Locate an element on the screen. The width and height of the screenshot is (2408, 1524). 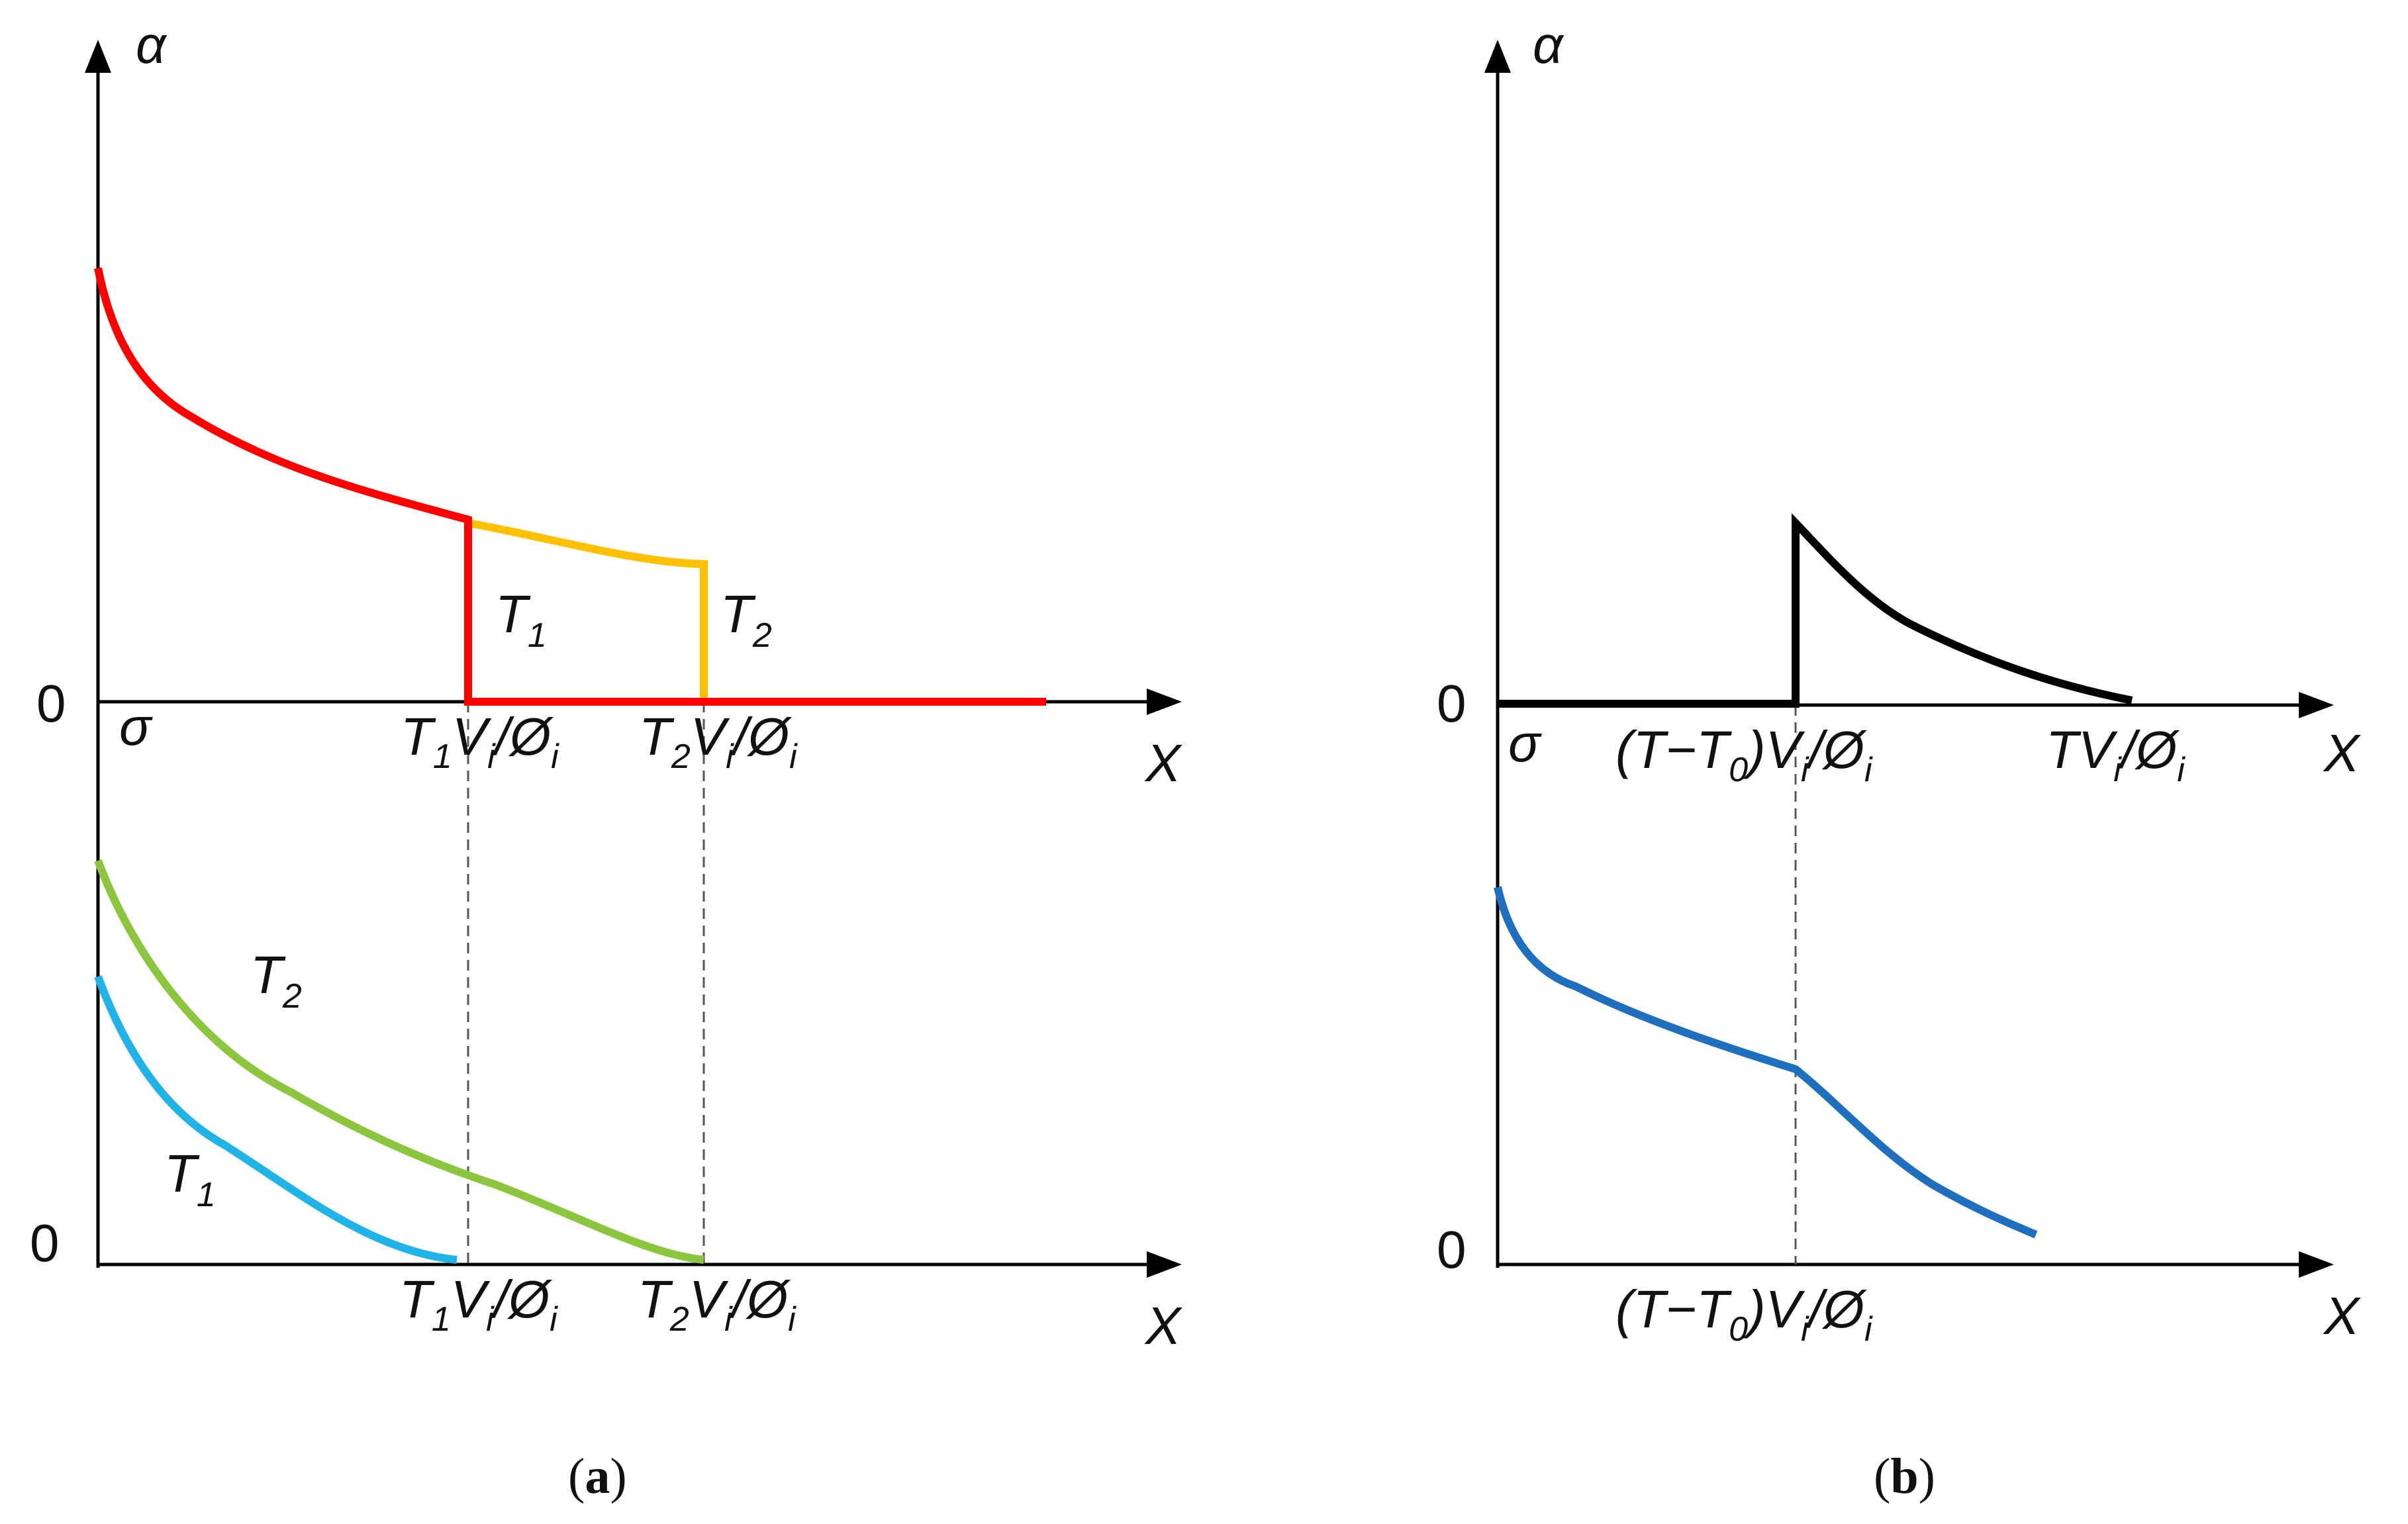
panel-a-y-arrowhead is located at coordinates (98, 56).